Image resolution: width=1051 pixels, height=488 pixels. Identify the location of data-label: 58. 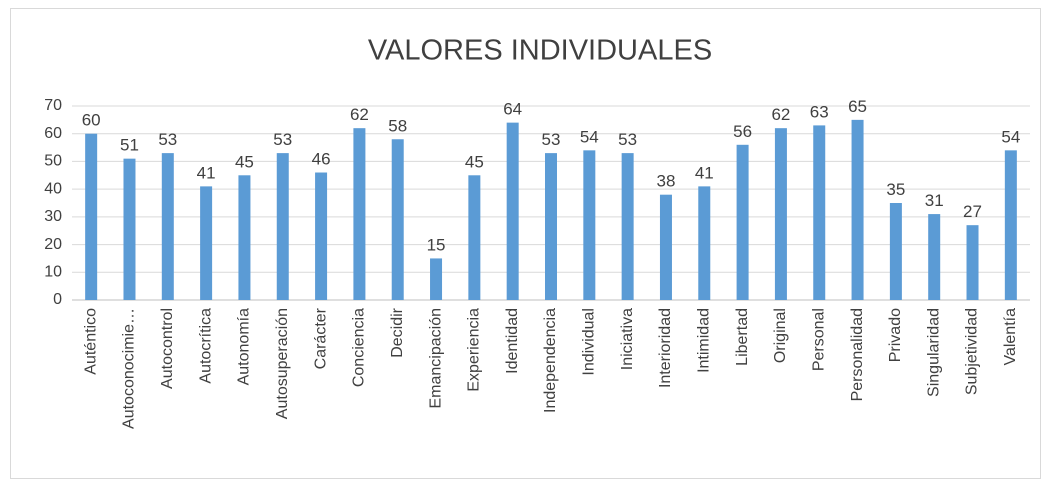
(397, 125).